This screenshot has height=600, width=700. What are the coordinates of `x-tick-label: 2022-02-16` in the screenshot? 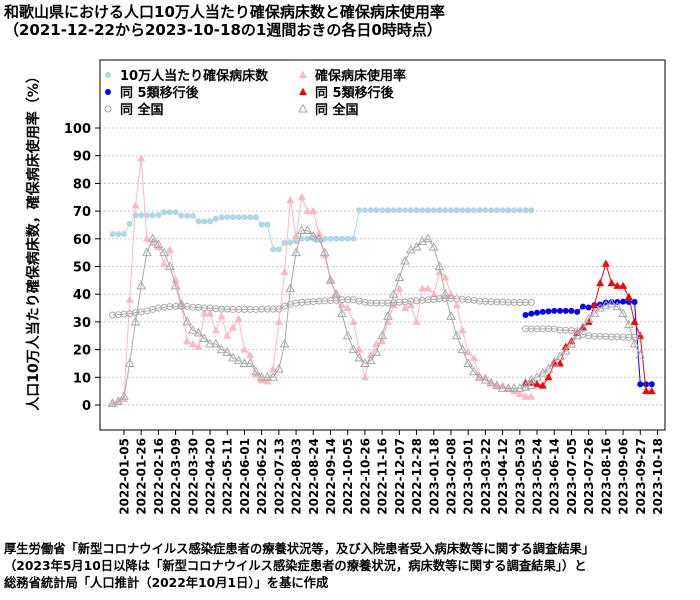 It's located at (159, 476).